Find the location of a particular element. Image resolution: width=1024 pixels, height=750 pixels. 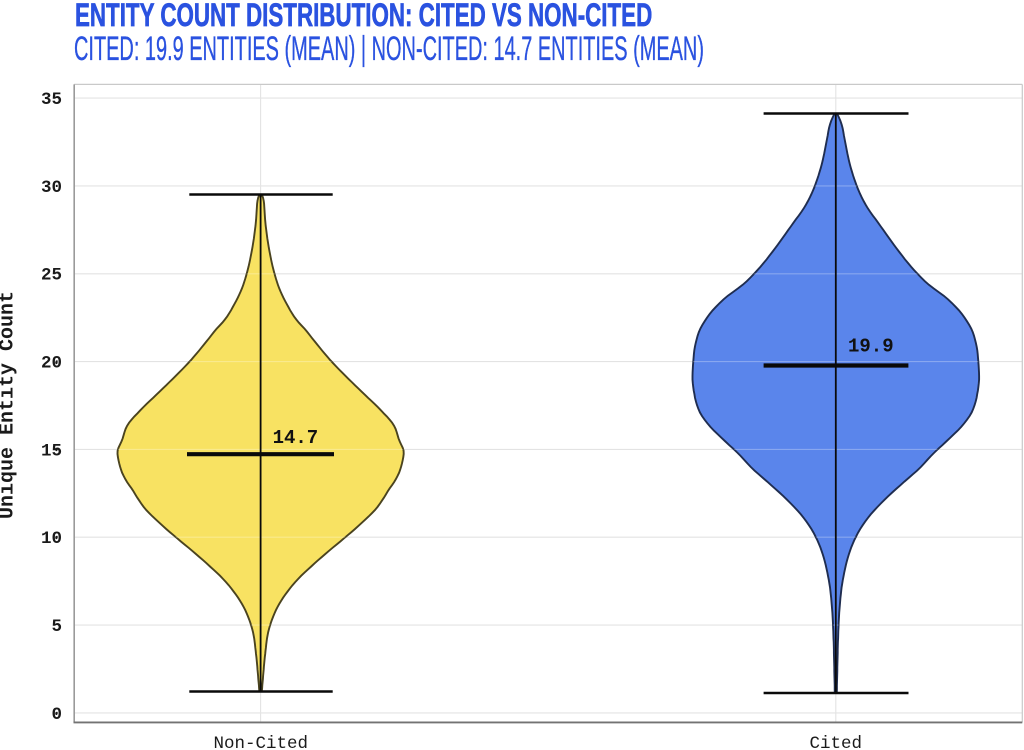

svg-text: Cited is located at coordinates (836, 742).